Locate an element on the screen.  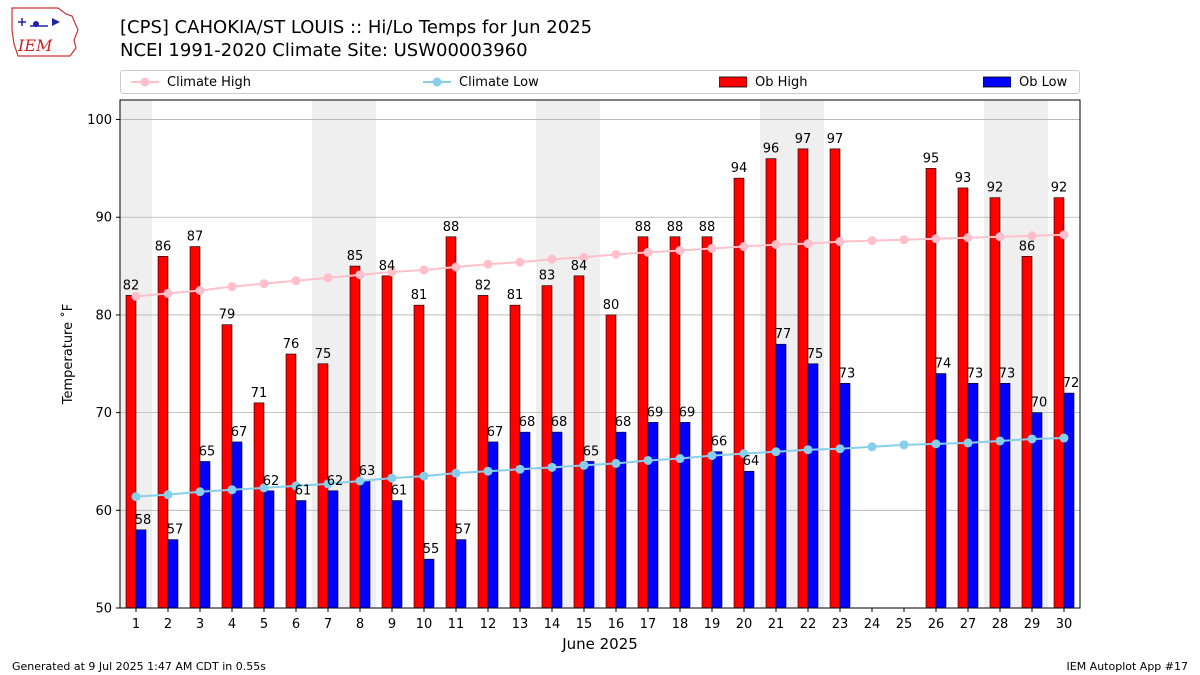
logo-text: IEM is located at coordinates (35, 45).